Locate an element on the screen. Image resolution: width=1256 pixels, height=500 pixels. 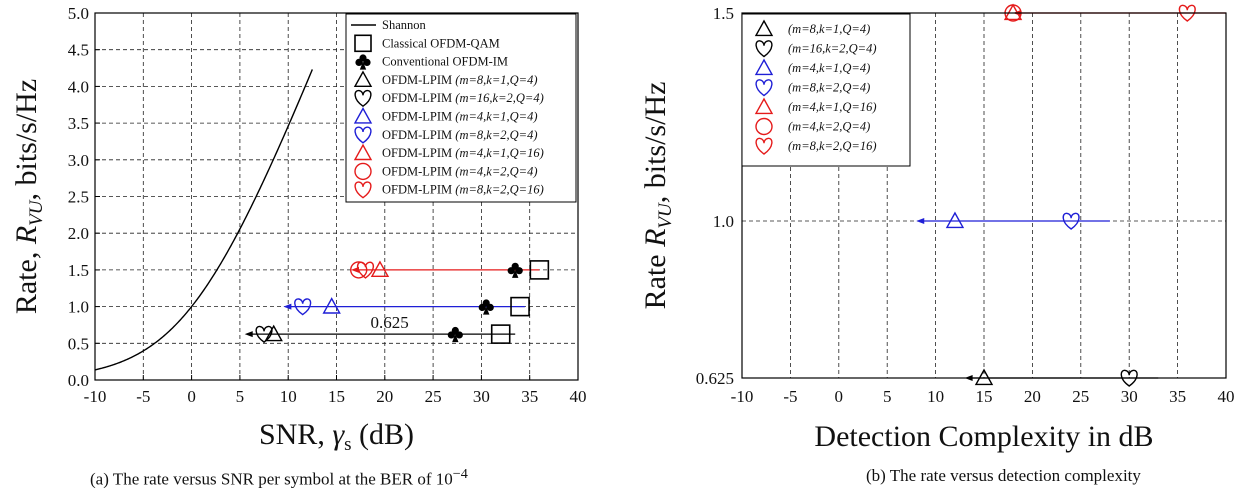
x-axis-label-a-unit: (dB) is located at coordinates (383, 434).